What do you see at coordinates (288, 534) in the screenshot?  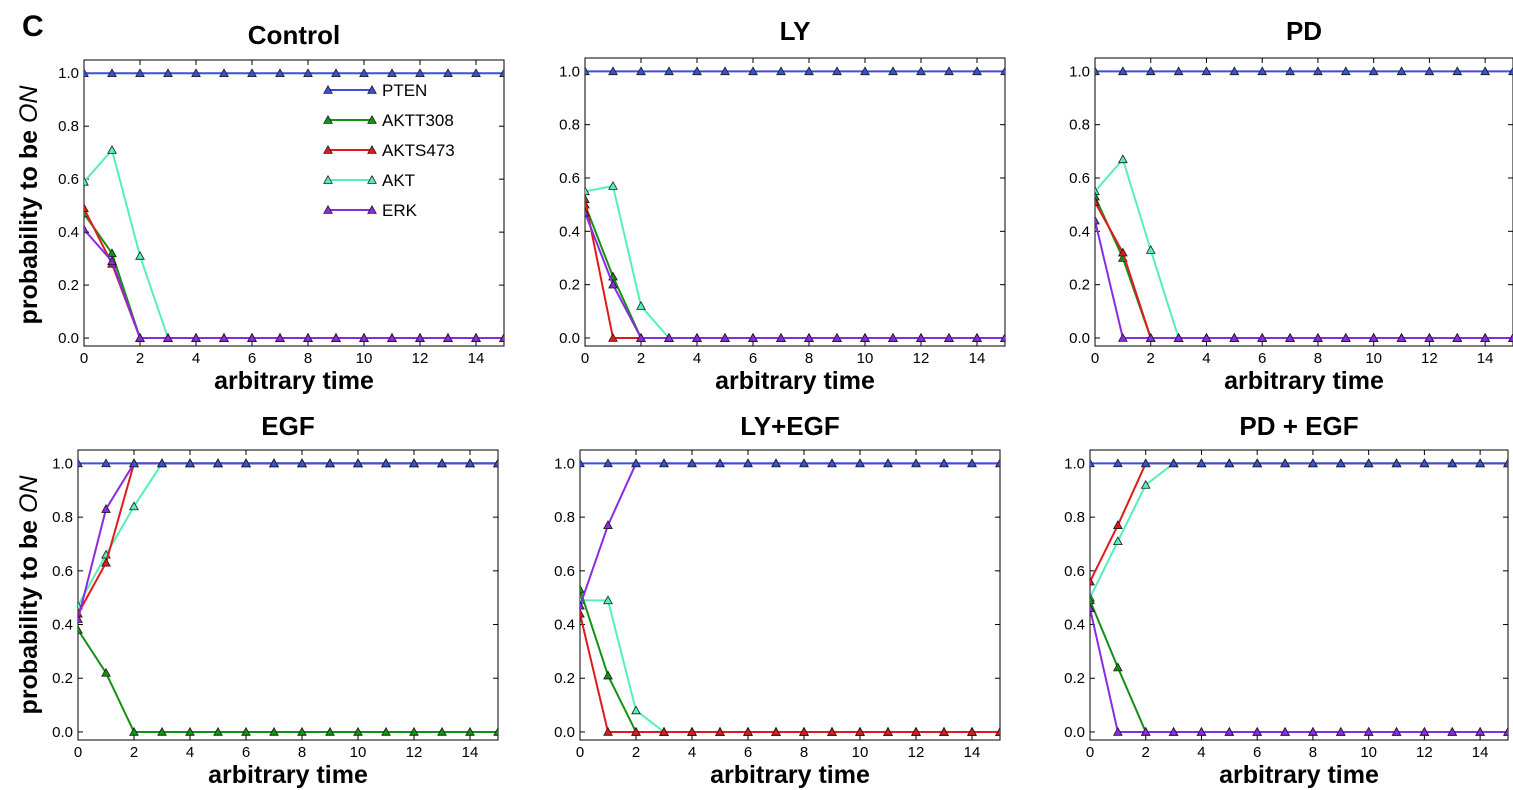 I see `series-line-akt` at bounding box center [288, 534].